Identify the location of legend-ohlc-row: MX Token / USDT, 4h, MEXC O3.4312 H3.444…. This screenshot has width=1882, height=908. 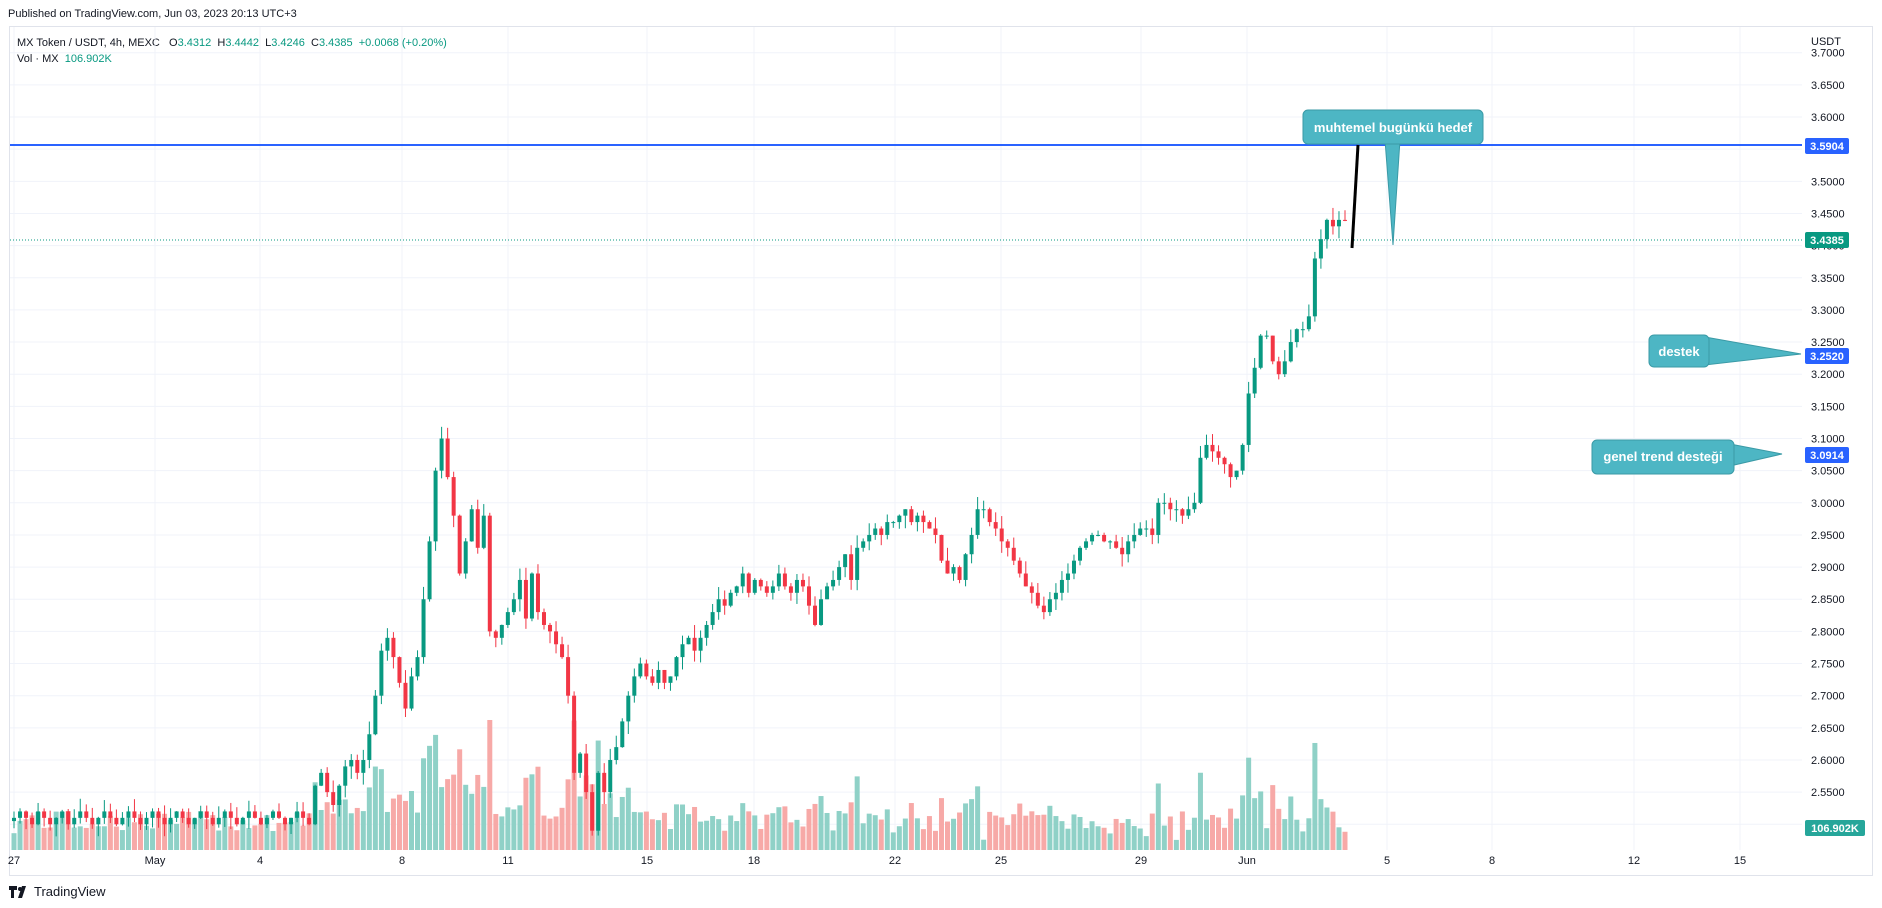
(232, 43).